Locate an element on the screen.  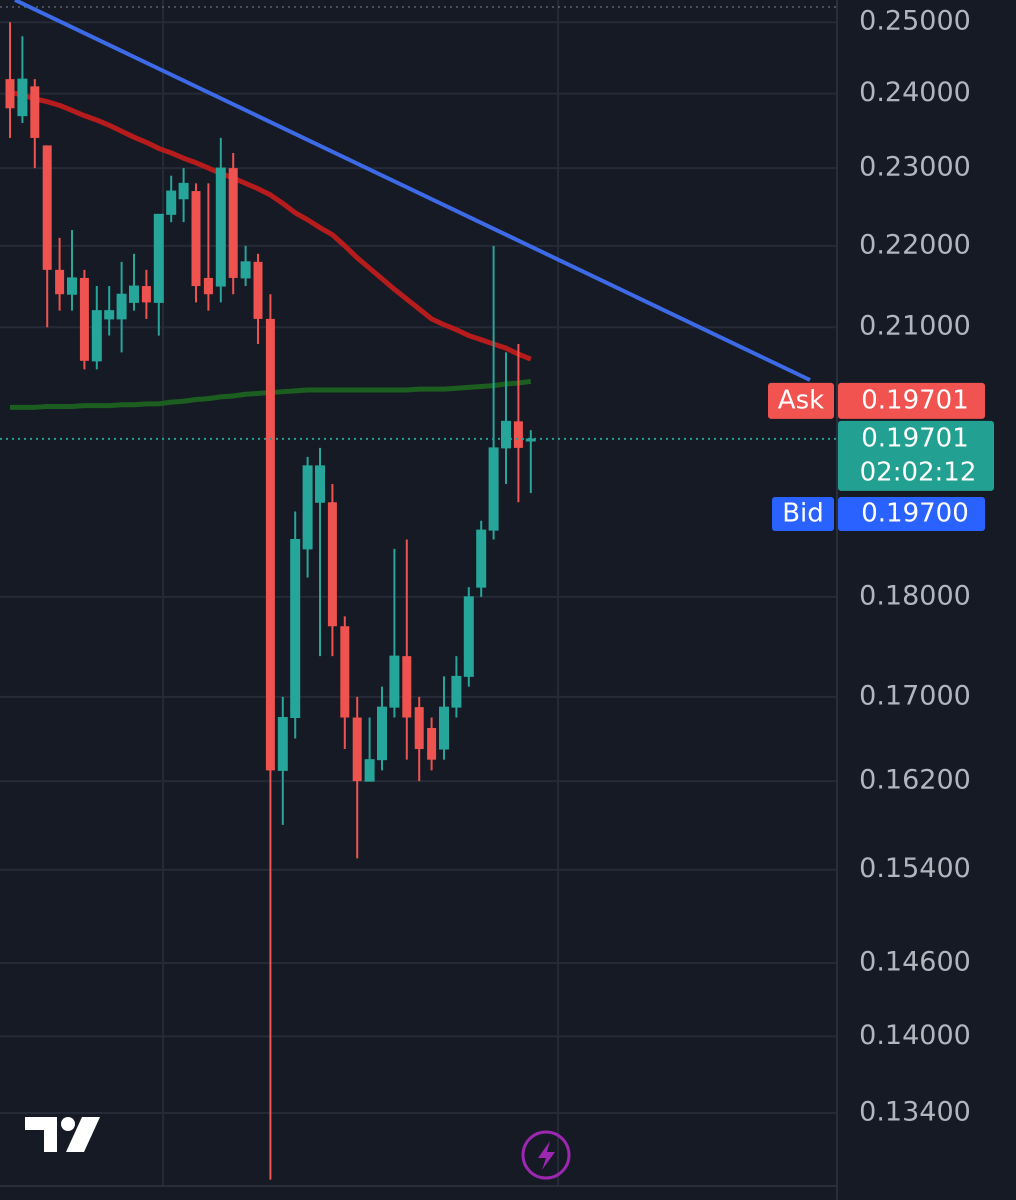
ask-price-box is located at coordinates (911, 400).